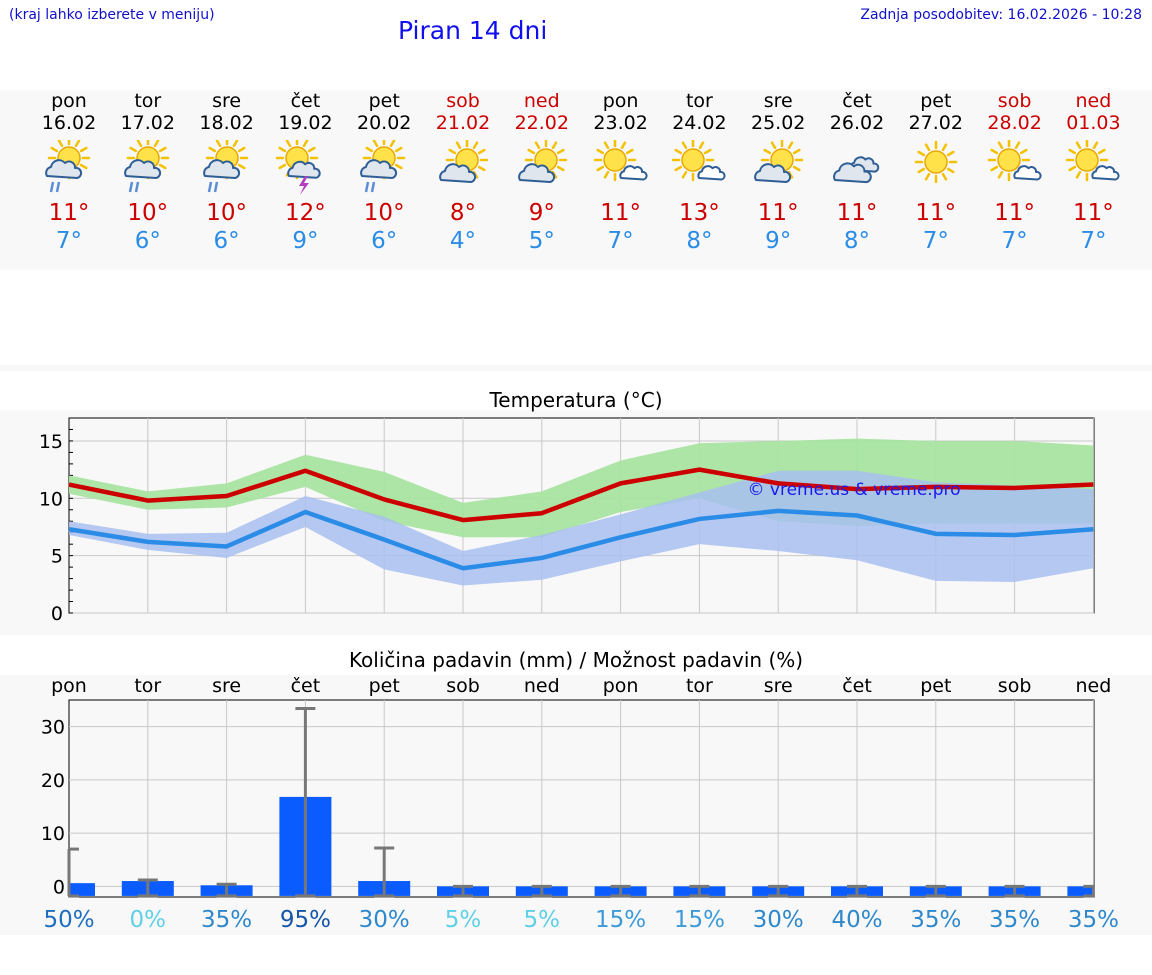 This screenshot has width=1152, height=975. What do you see at coordinates (53, 781) in the screenshot?
I see `y-tick-label: 20` at bounding box center [53, 781].